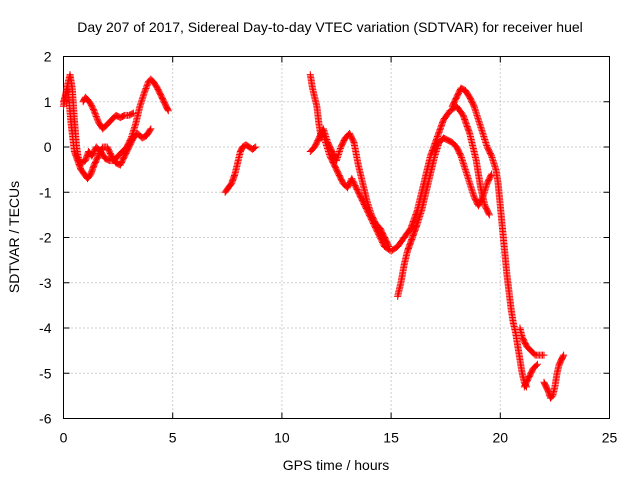 The width and height of the screenshot is (640, 480). Describe the element at coordinates (48, 57) in the screenshot. I see `y-tick-label: 2` at that location.